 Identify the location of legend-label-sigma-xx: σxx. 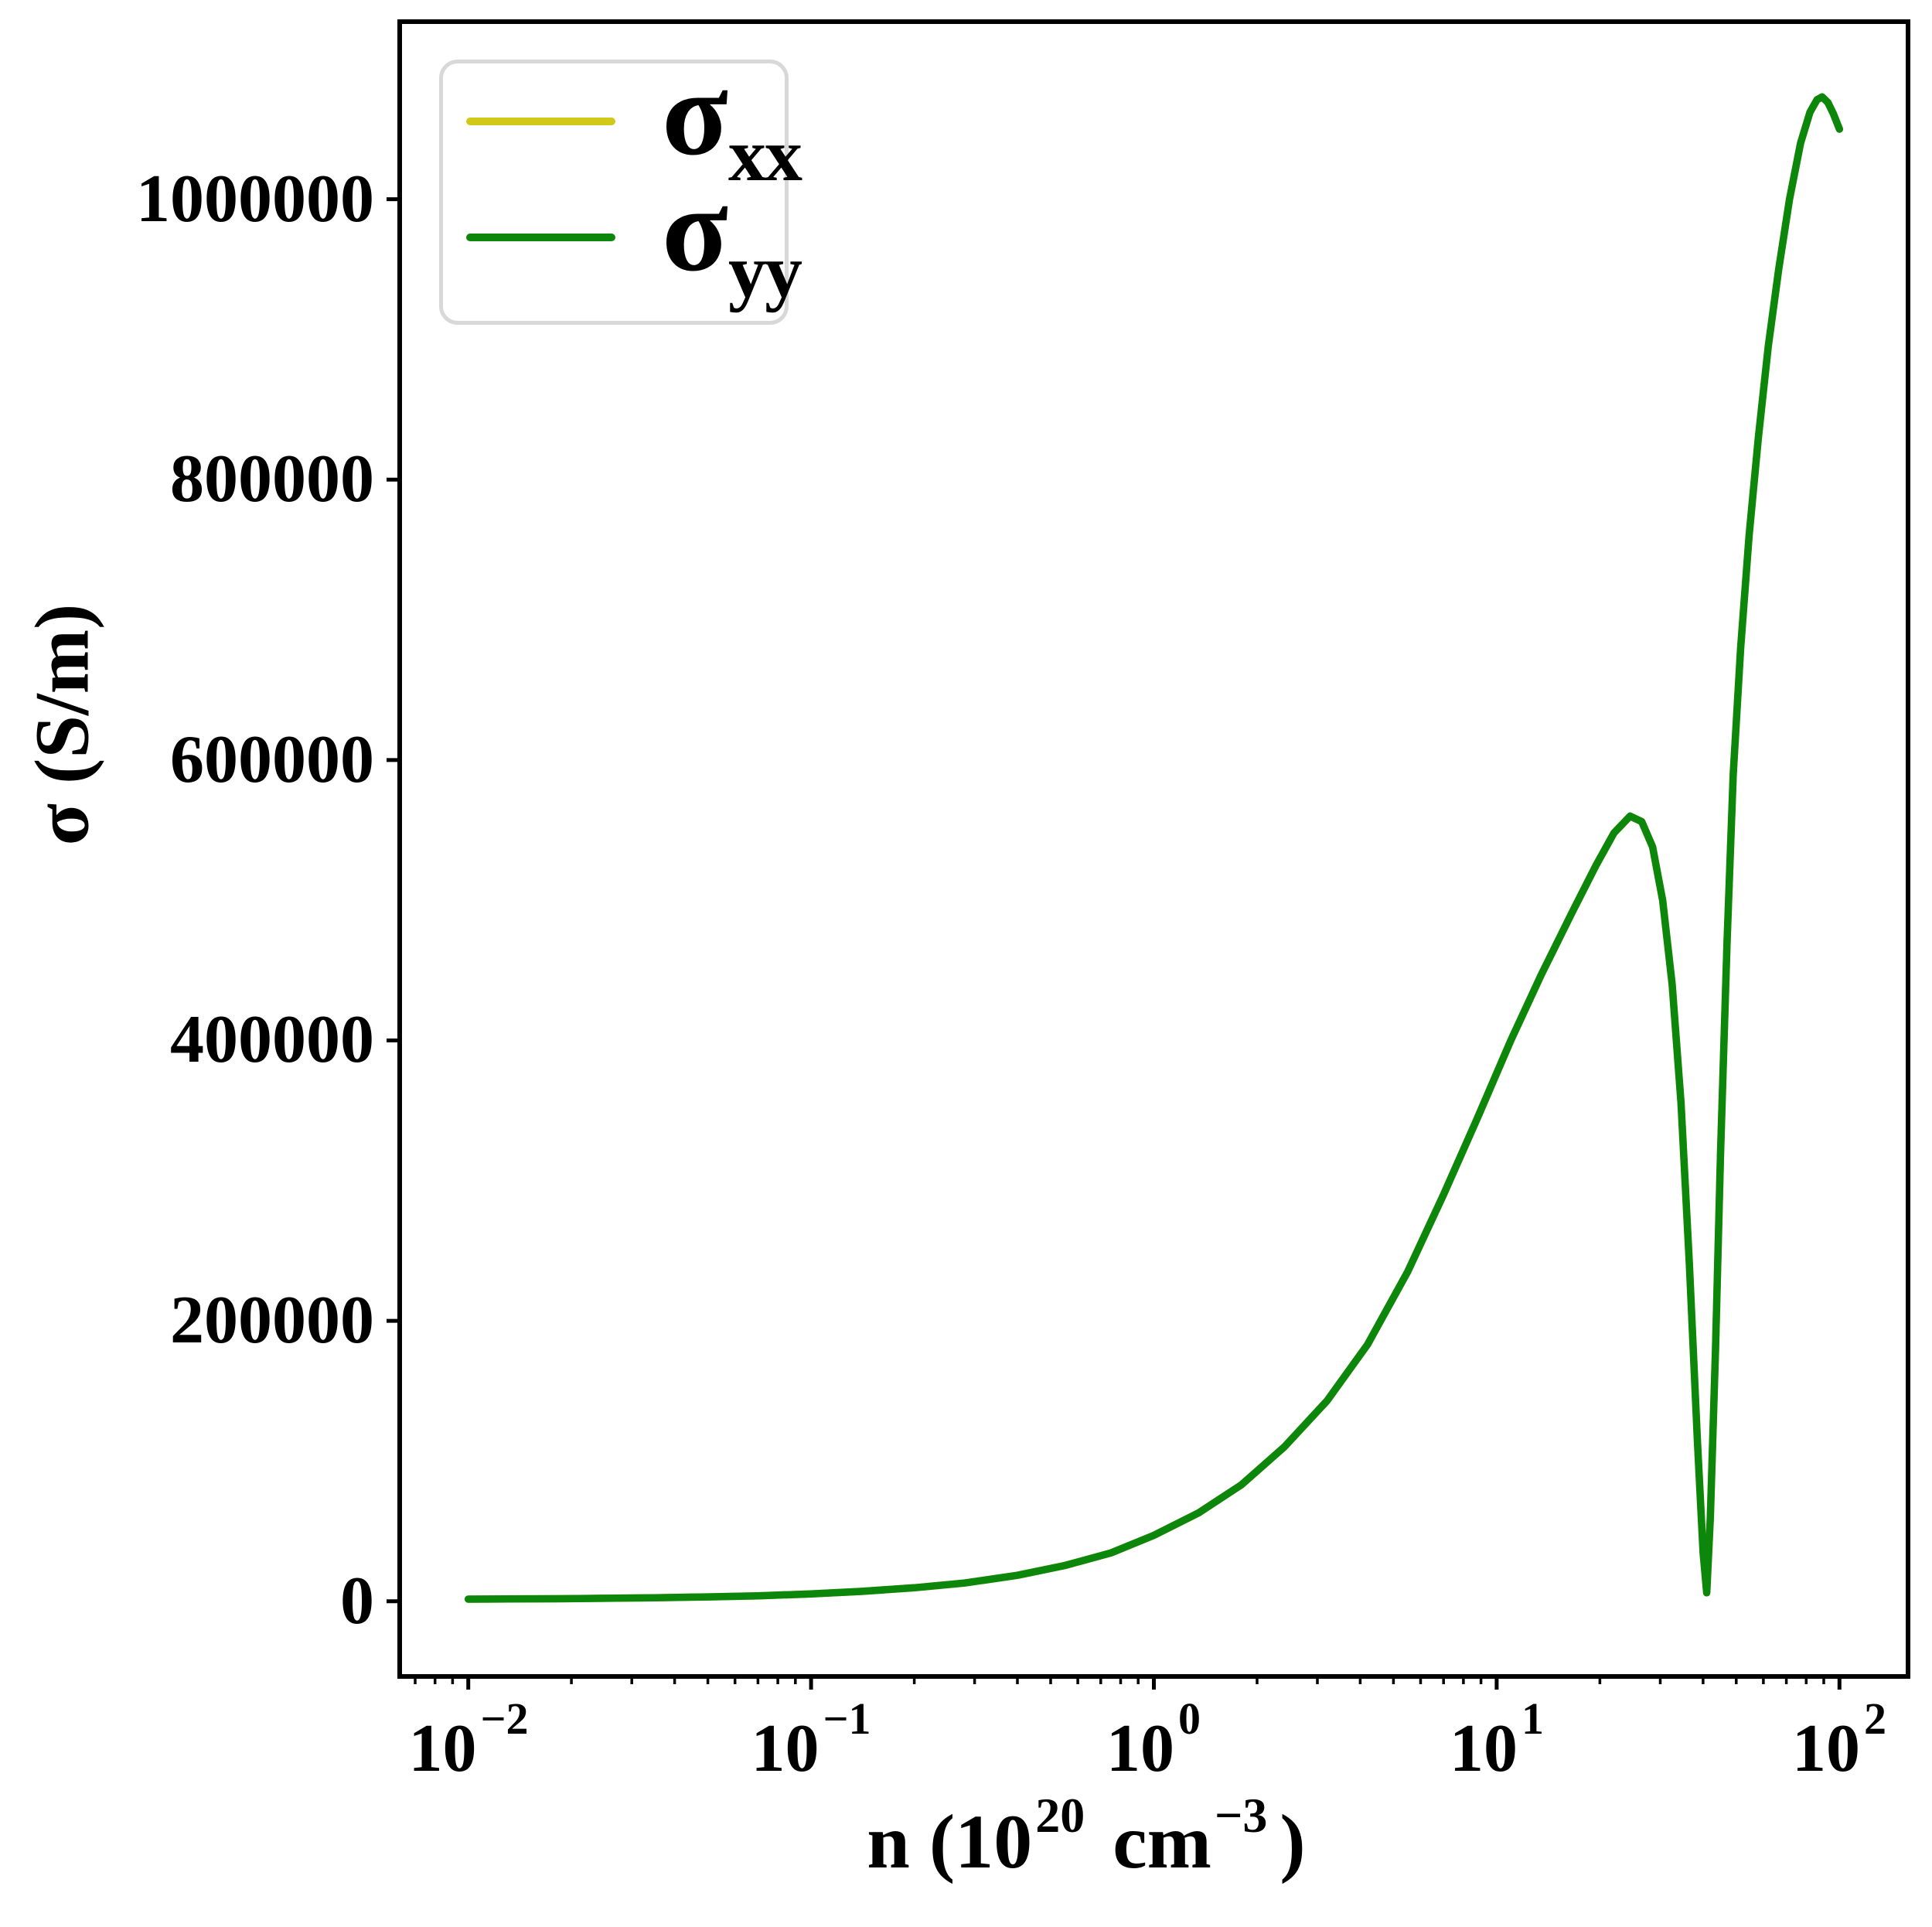
(732, 125).